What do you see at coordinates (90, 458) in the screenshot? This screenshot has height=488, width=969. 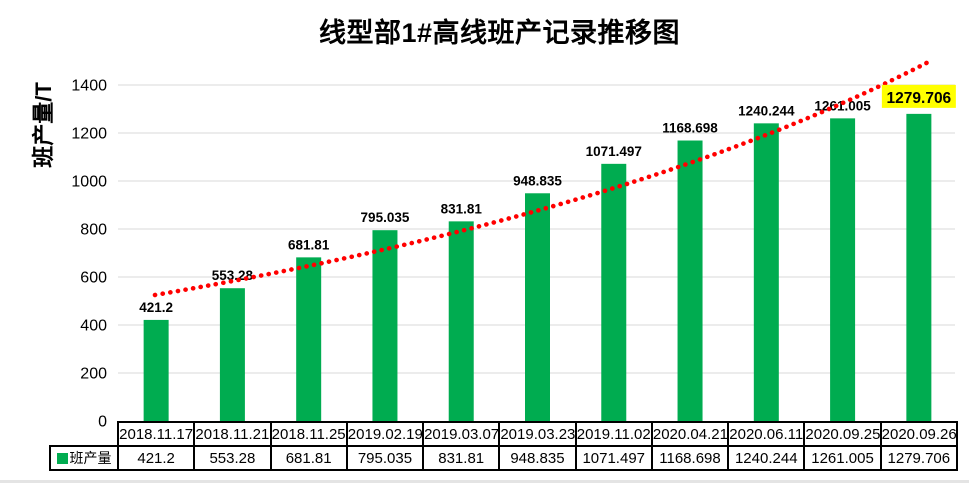 I see `legend-label: 班产量` at bounding box center [90, 458].